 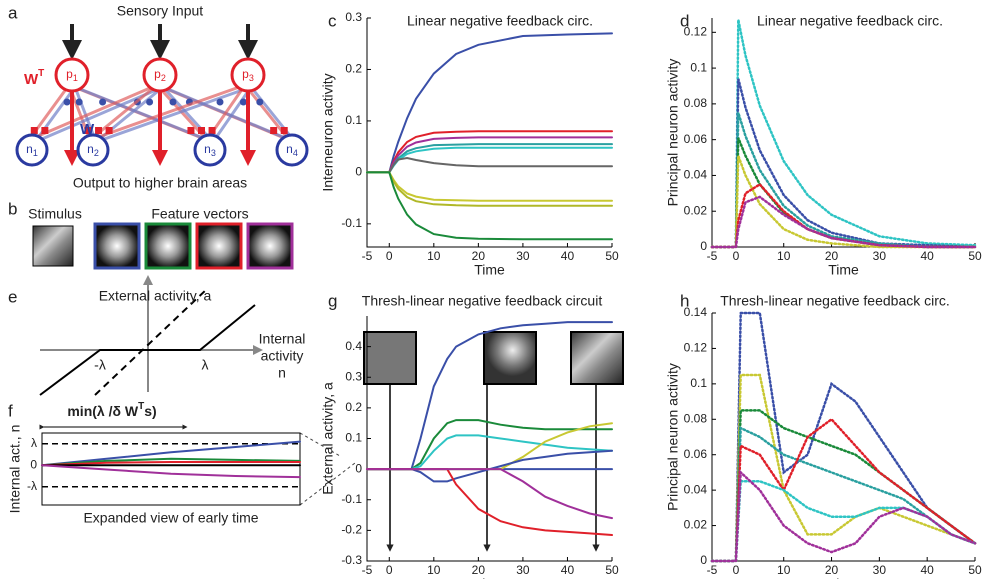 What do you see at coordinates (72, 75) in the screenshot?
I see `node-label: p1` at bounding box center [72, 75].